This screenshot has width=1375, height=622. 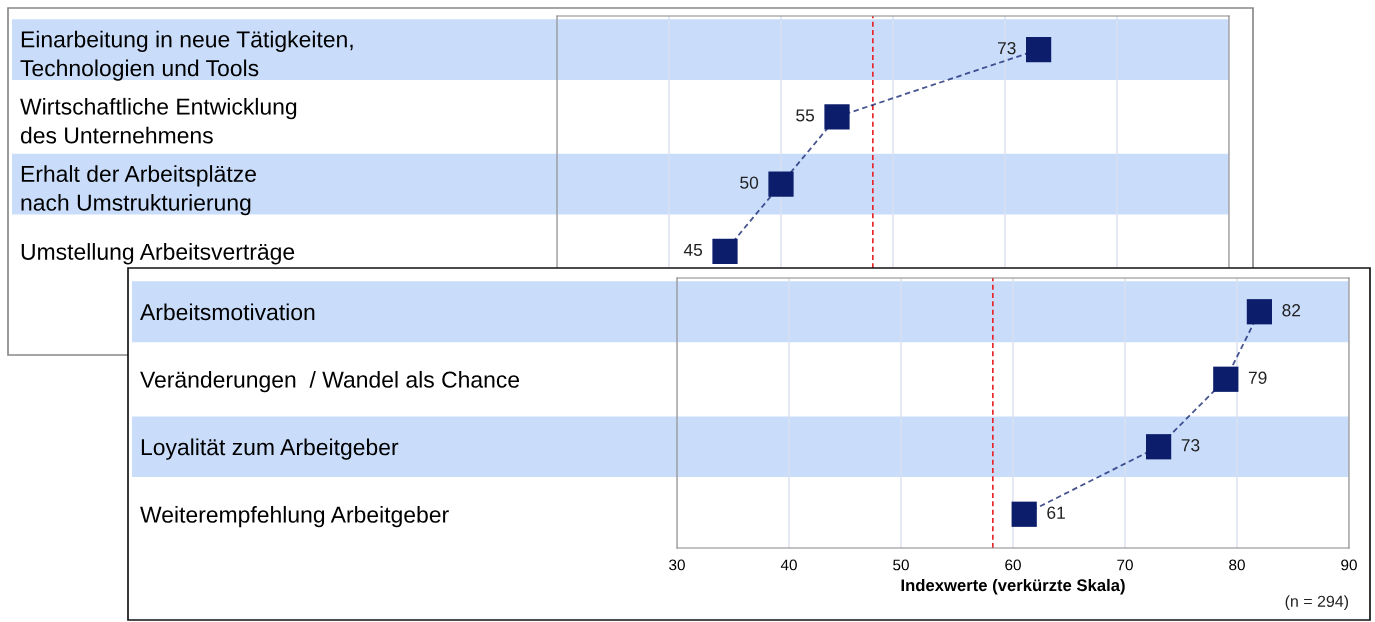 What do you see at coordinates (788, 565) in the screenshot?
I see `x-tick-label: 40` at bounding box center [788, 565].